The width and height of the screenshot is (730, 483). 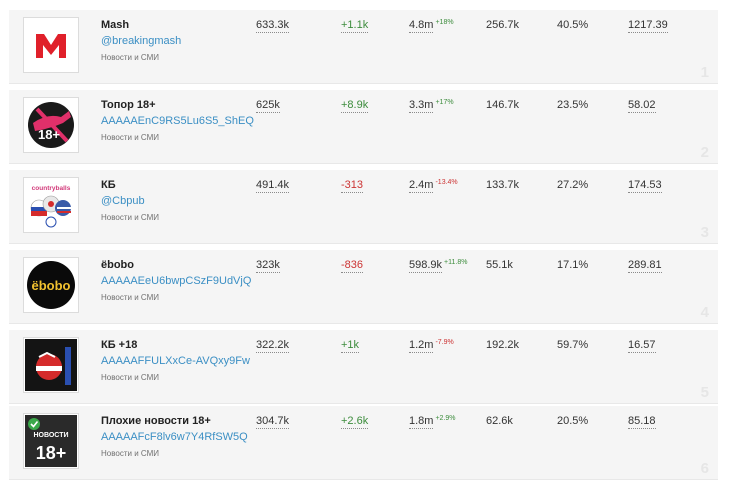 I want to click on reach-change: +18%, so click(x=444, y=22).